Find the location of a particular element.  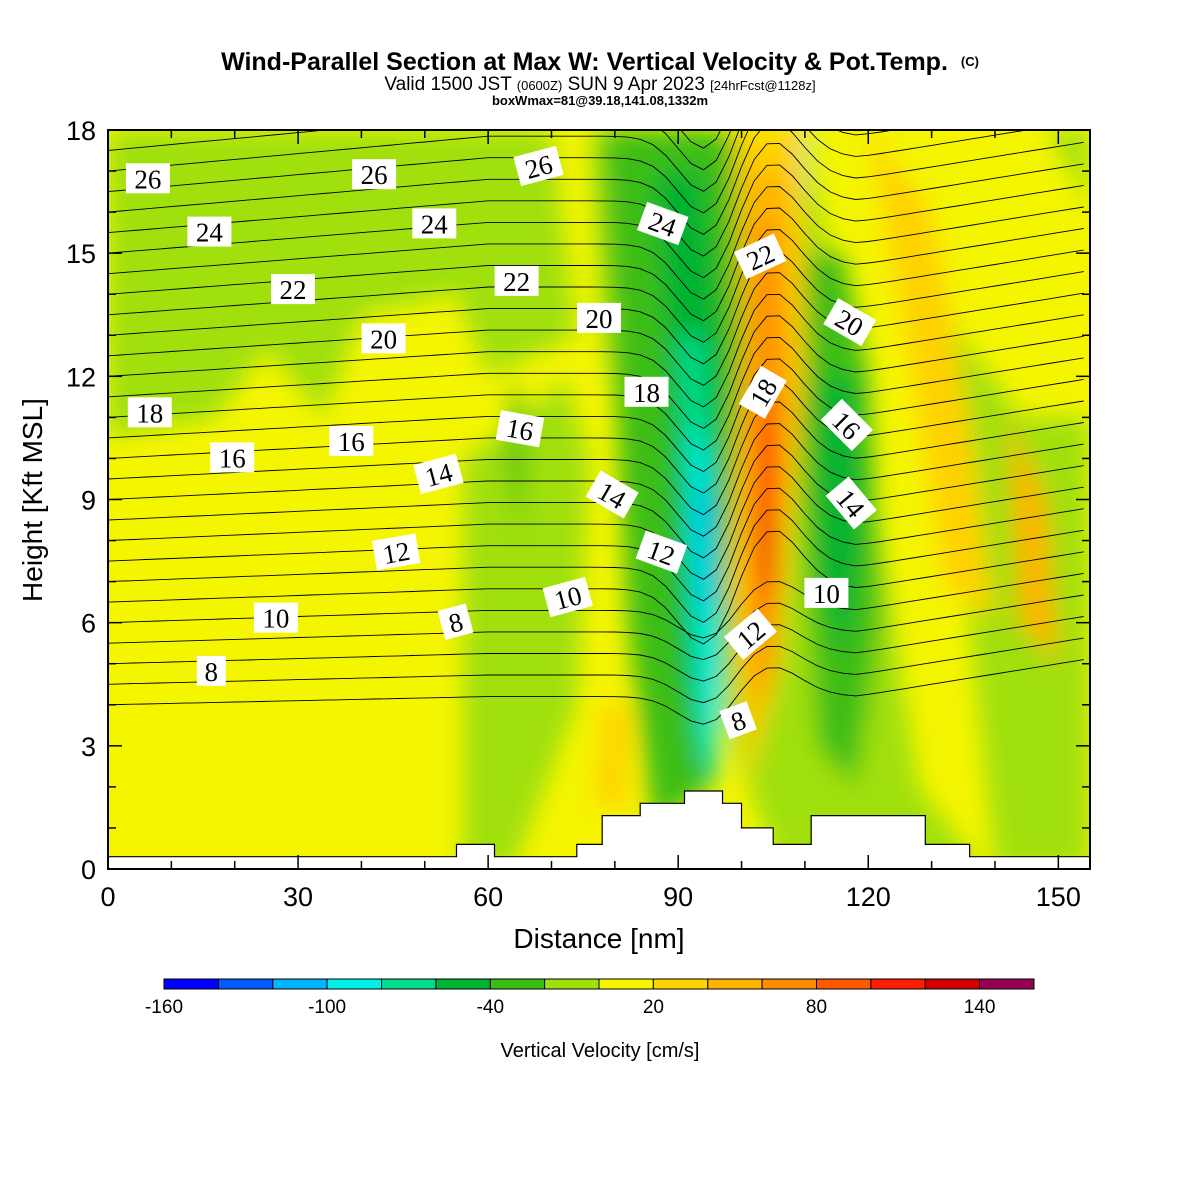

x-tick-label: 0 is located at coordinates (107, 897).